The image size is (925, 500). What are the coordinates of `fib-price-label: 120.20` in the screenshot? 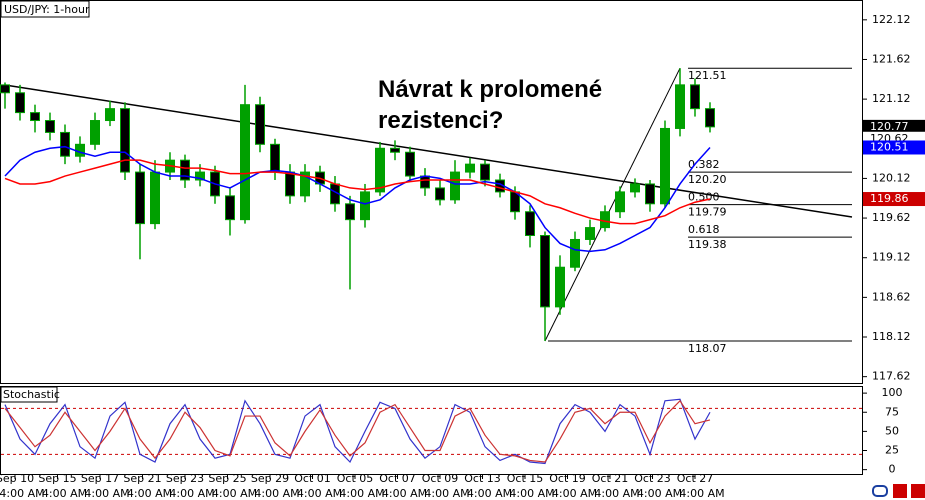 It's located at (707, 179).